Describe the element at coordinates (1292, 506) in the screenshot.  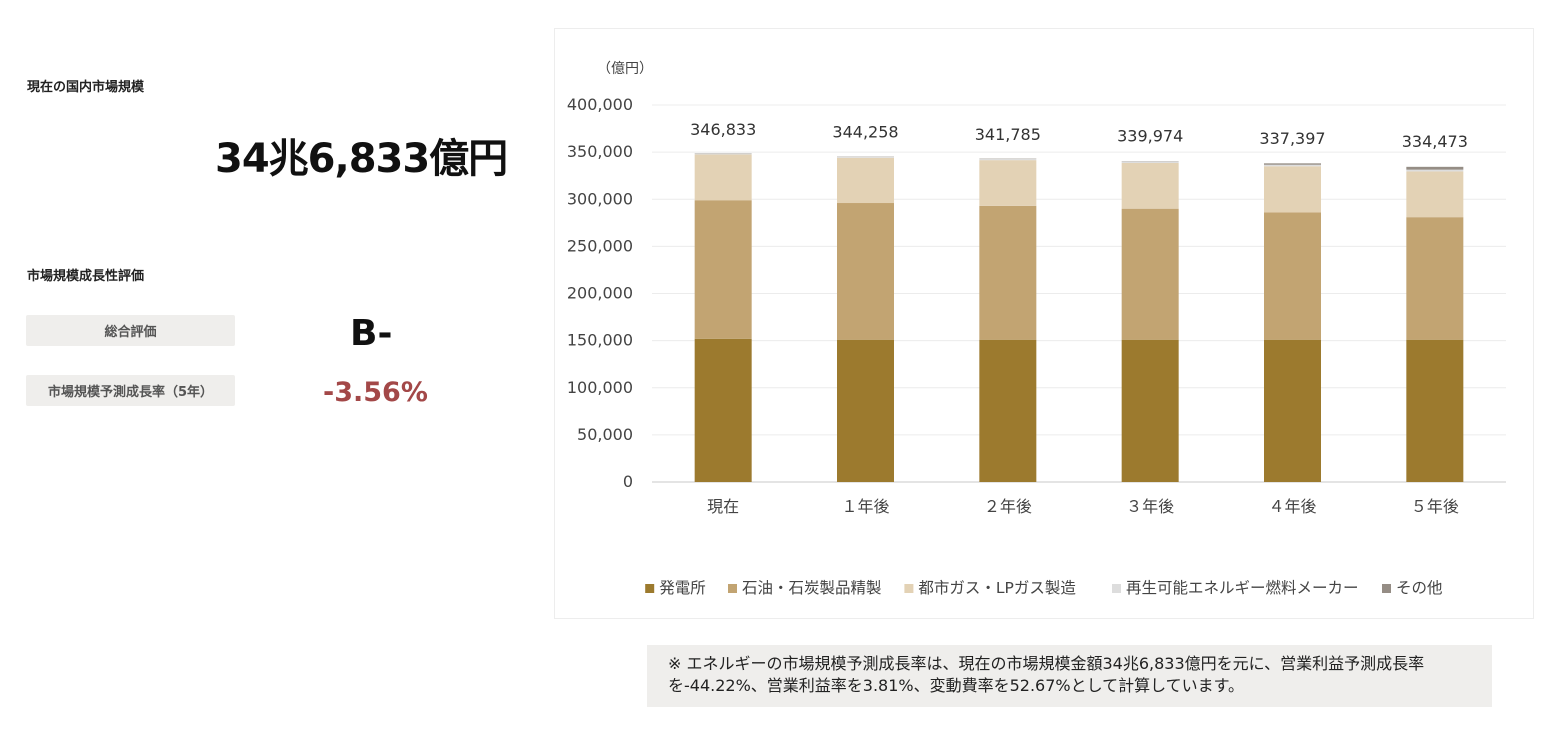
I see `x-tick-label: ４年後` at that location.